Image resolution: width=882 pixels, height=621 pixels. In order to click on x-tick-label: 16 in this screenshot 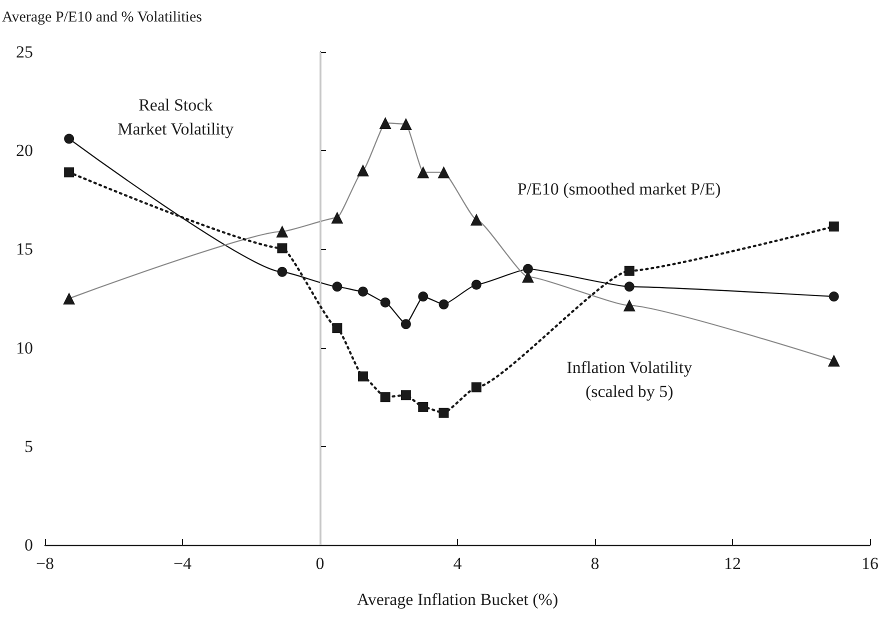, I will do `click(870, 563)`.